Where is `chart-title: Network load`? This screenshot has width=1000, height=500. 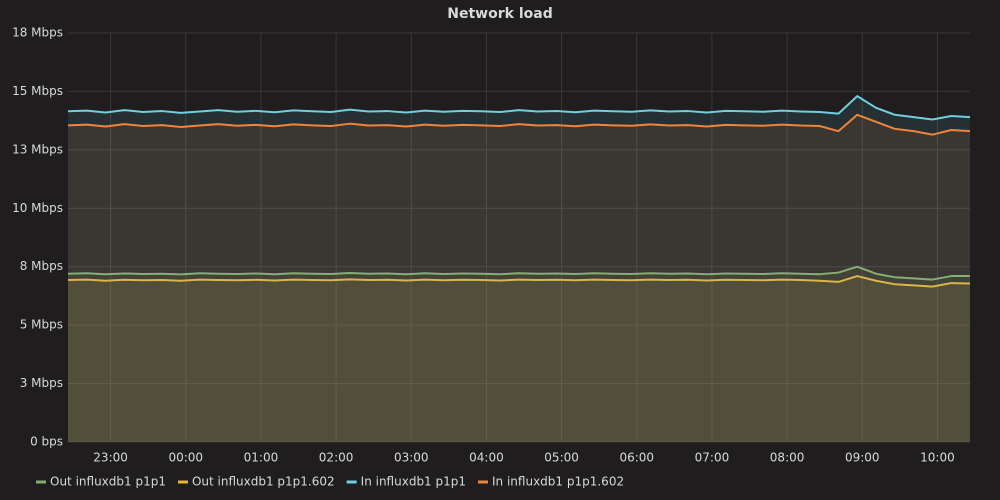 chart-title: Network load is located at coordinates (499, 14).